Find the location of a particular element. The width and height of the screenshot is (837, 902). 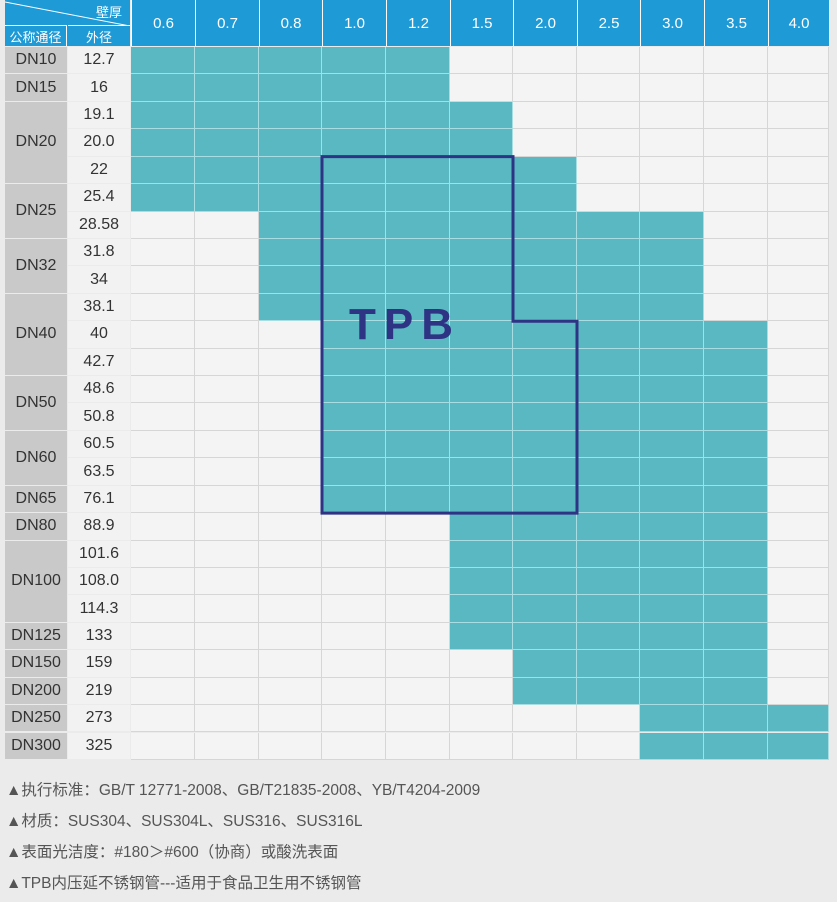

nominal-diameter-header: 公称通径 is located at coordinates (36, 35).